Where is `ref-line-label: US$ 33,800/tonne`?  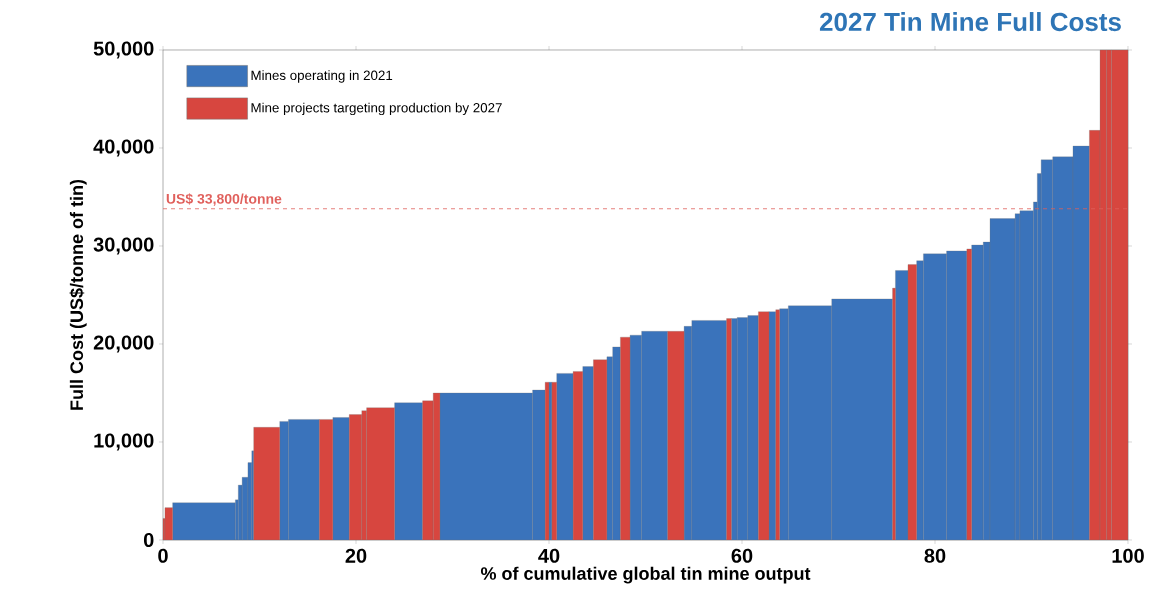 ref-line-label: US$ 33,800/tonne is located at coordinates (224, 199).